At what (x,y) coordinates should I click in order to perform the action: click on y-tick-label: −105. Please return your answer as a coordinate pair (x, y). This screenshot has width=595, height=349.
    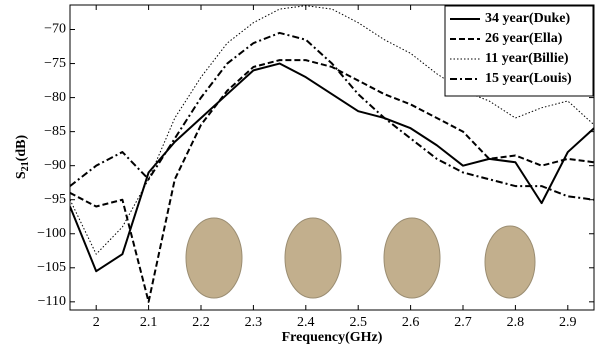
    Looking at the image, I should click on (51, 267).